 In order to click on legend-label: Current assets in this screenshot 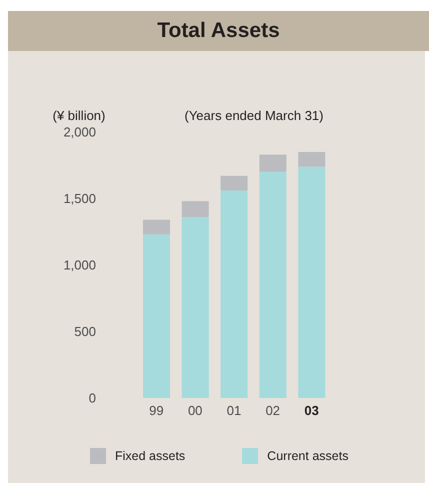, I will do `click(307, 456)`.